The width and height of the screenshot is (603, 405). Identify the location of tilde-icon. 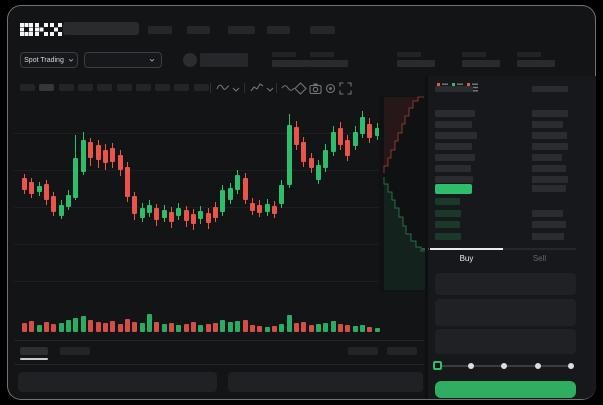
(288, 88).